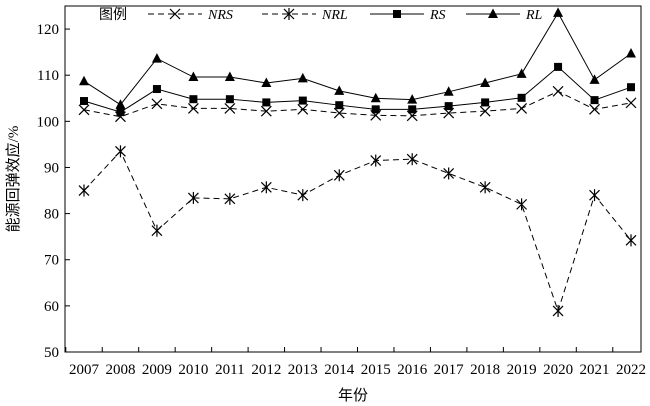 Image resolution: width=650 pixels, height=406 pixels. I want to click on x-tick-label: 2018, so click(485, 370).